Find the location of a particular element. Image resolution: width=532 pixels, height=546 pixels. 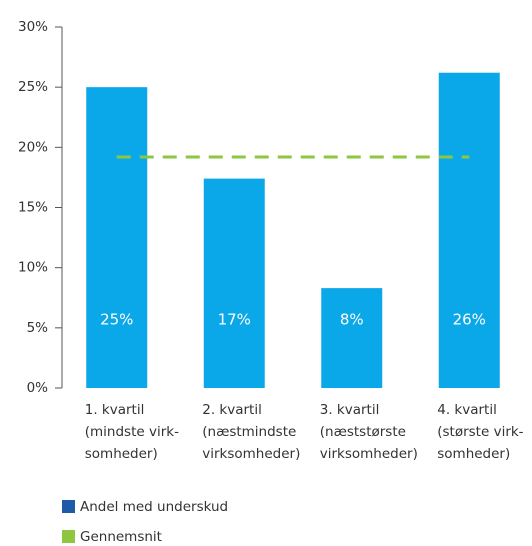

x-tick-label: (mindste virk- is located at coordinates (132, 432).